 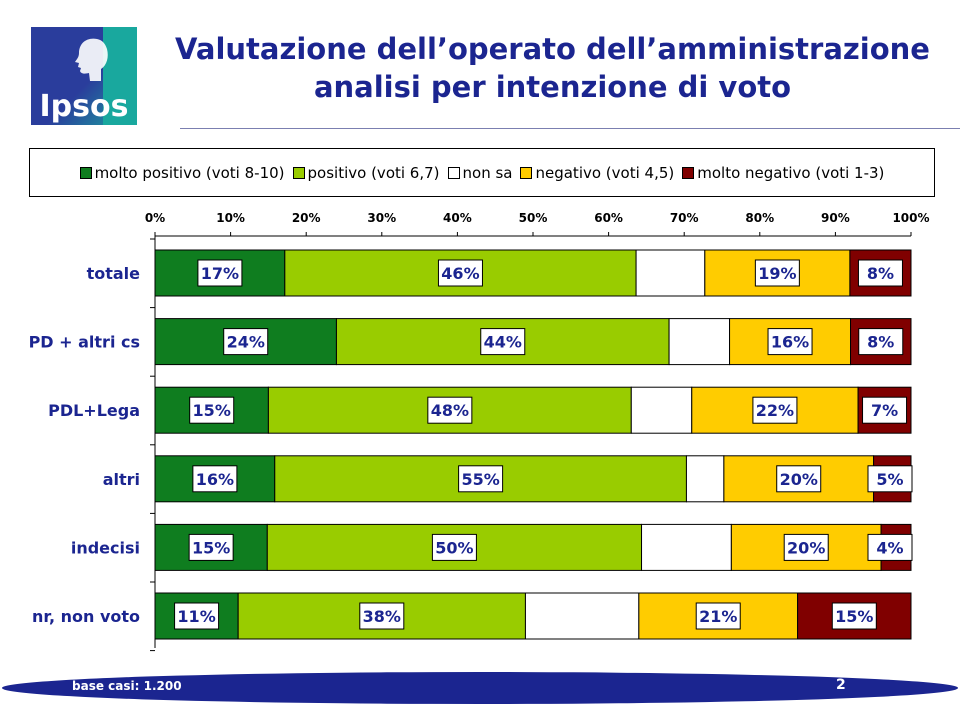 I want to click on title-divider, so click(x=570, y=128).